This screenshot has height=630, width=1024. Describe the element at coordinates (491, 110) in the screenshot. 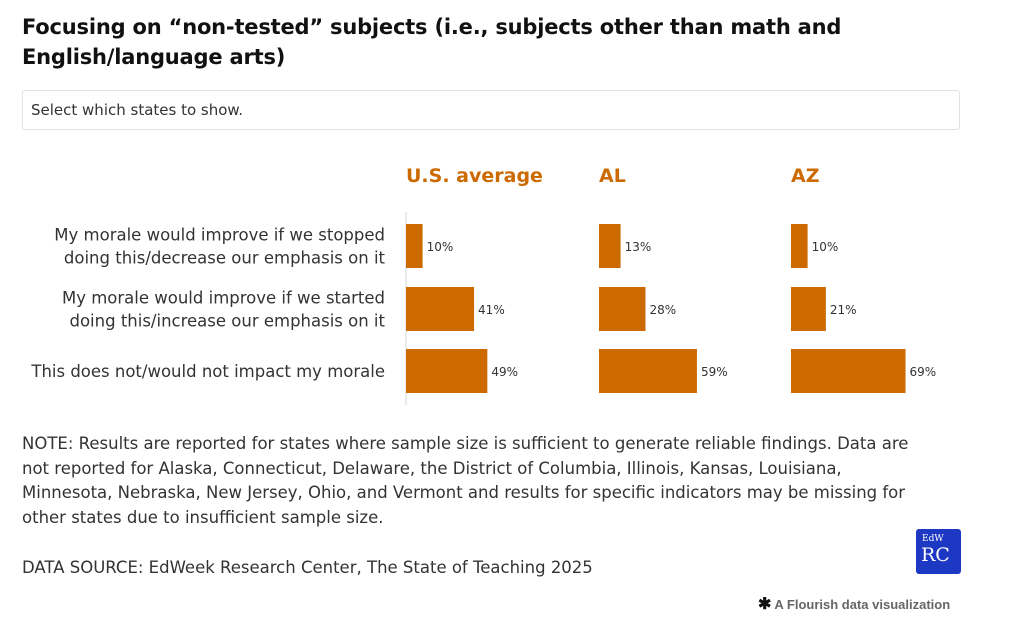

I see `state-selector: Select which states to show.` at that location.